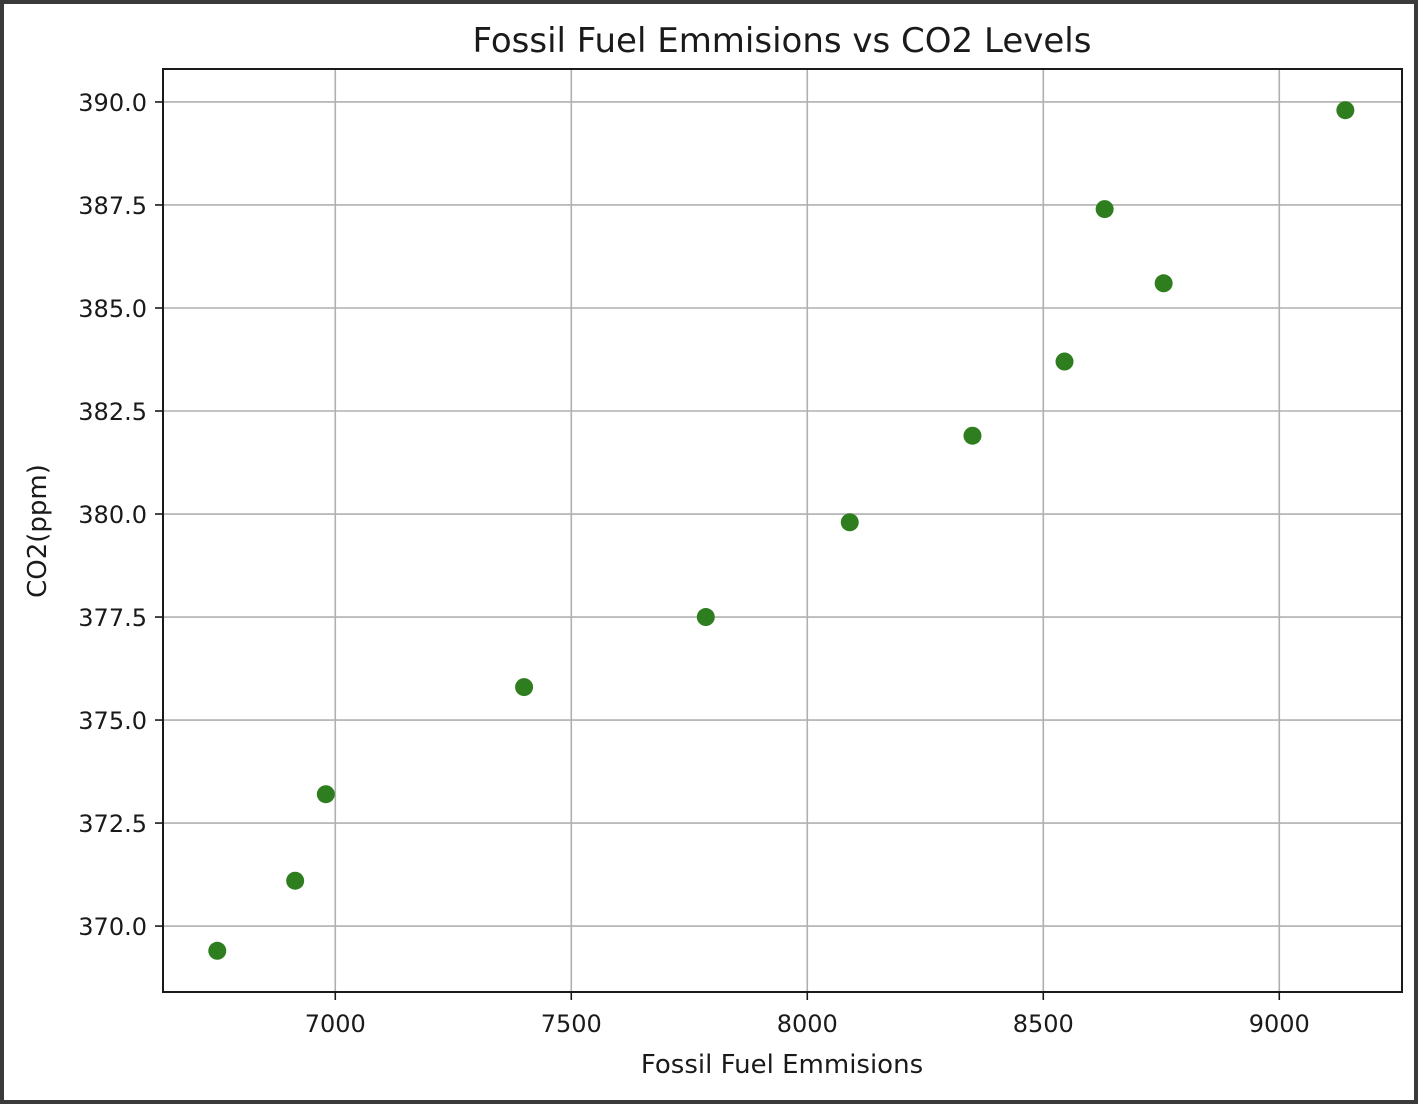 The width and height of the screenshot is (1418, 1104). What do you see at coordinates (112, 309) in the screenshot?
I see `y-tick-label: 385.0` at bounding box center [112, 309].